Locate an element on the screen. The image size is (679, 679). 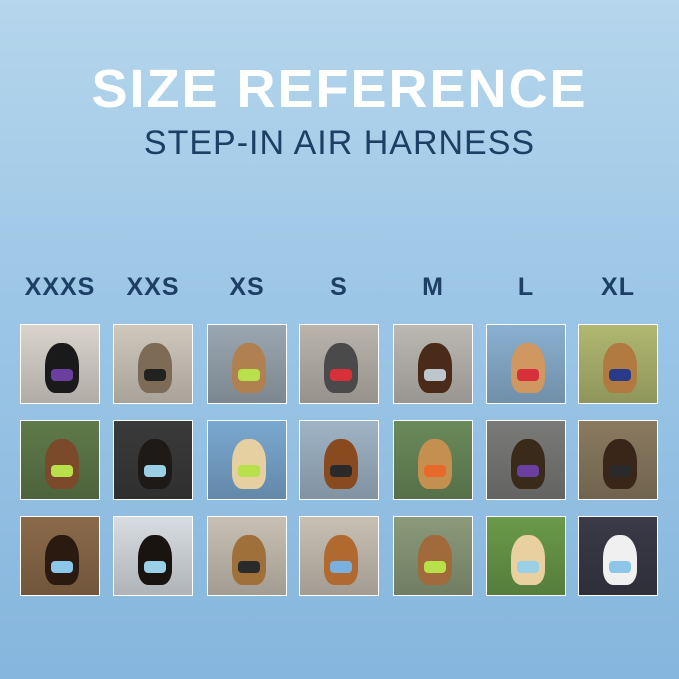
size-label: XL is located at coordinates (618, 287).